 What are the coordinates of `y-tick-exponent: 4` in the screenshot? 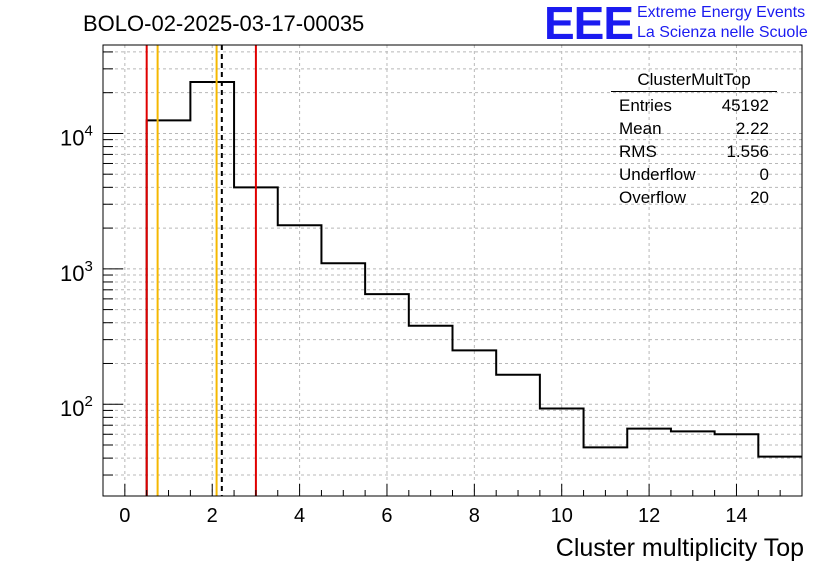 It's located at (88, 130).